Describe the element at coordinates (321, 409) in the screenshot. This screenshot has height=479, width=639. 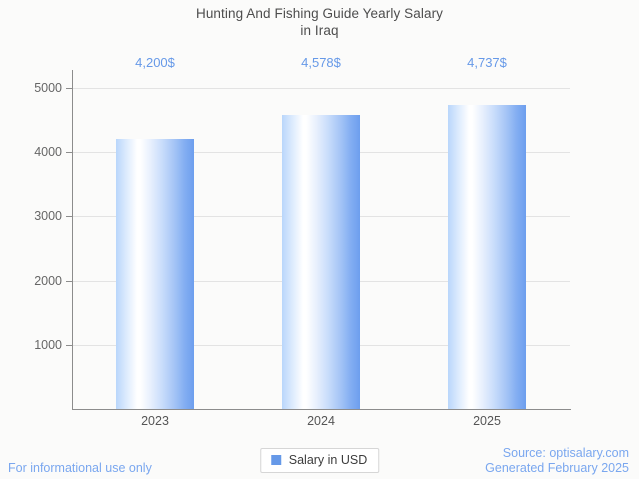
I see `x-axis-line` at that location.